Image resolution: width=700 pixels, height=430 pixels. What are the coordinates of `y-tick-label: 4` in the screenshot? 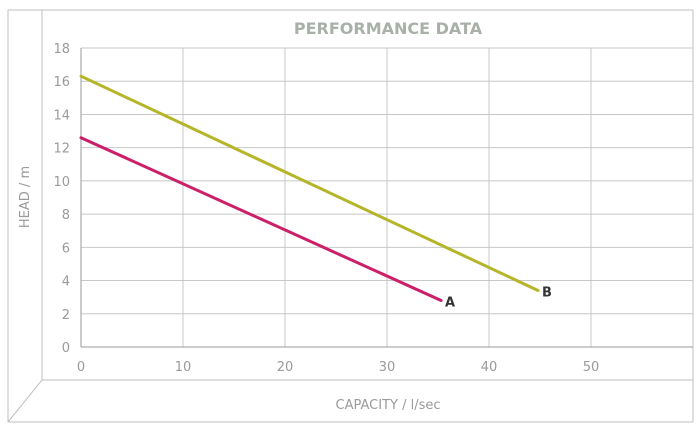 It's located at (66, 282).